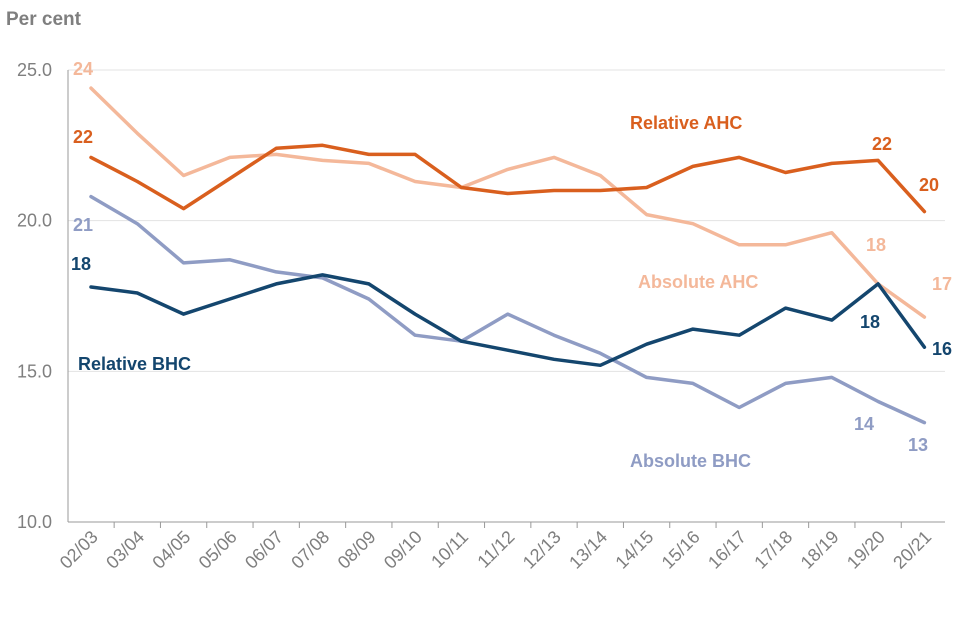  I want to click on y-tick-label: 15.0, so click(34, 371).